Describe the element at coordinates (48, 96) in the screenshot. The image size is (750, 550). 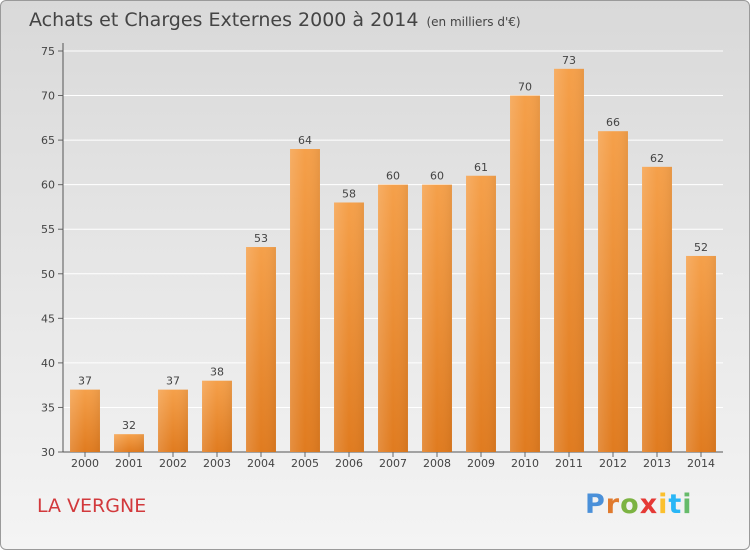
I see `y-tick-label: 70` at that location.